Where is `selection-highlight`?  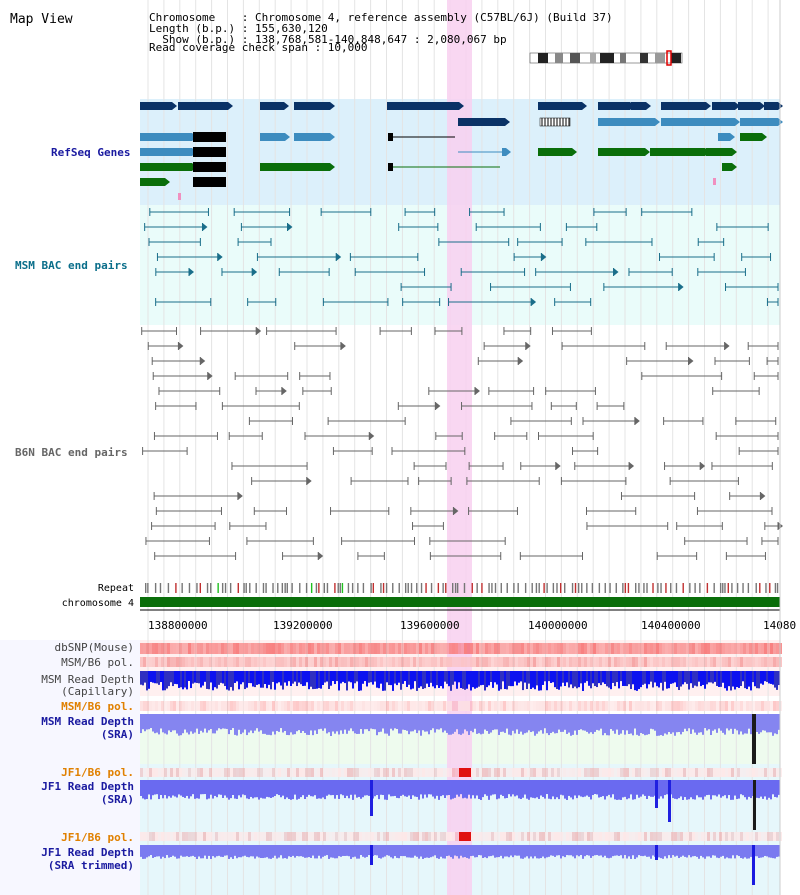 selection-highlight is located at coordinates (459, 447).